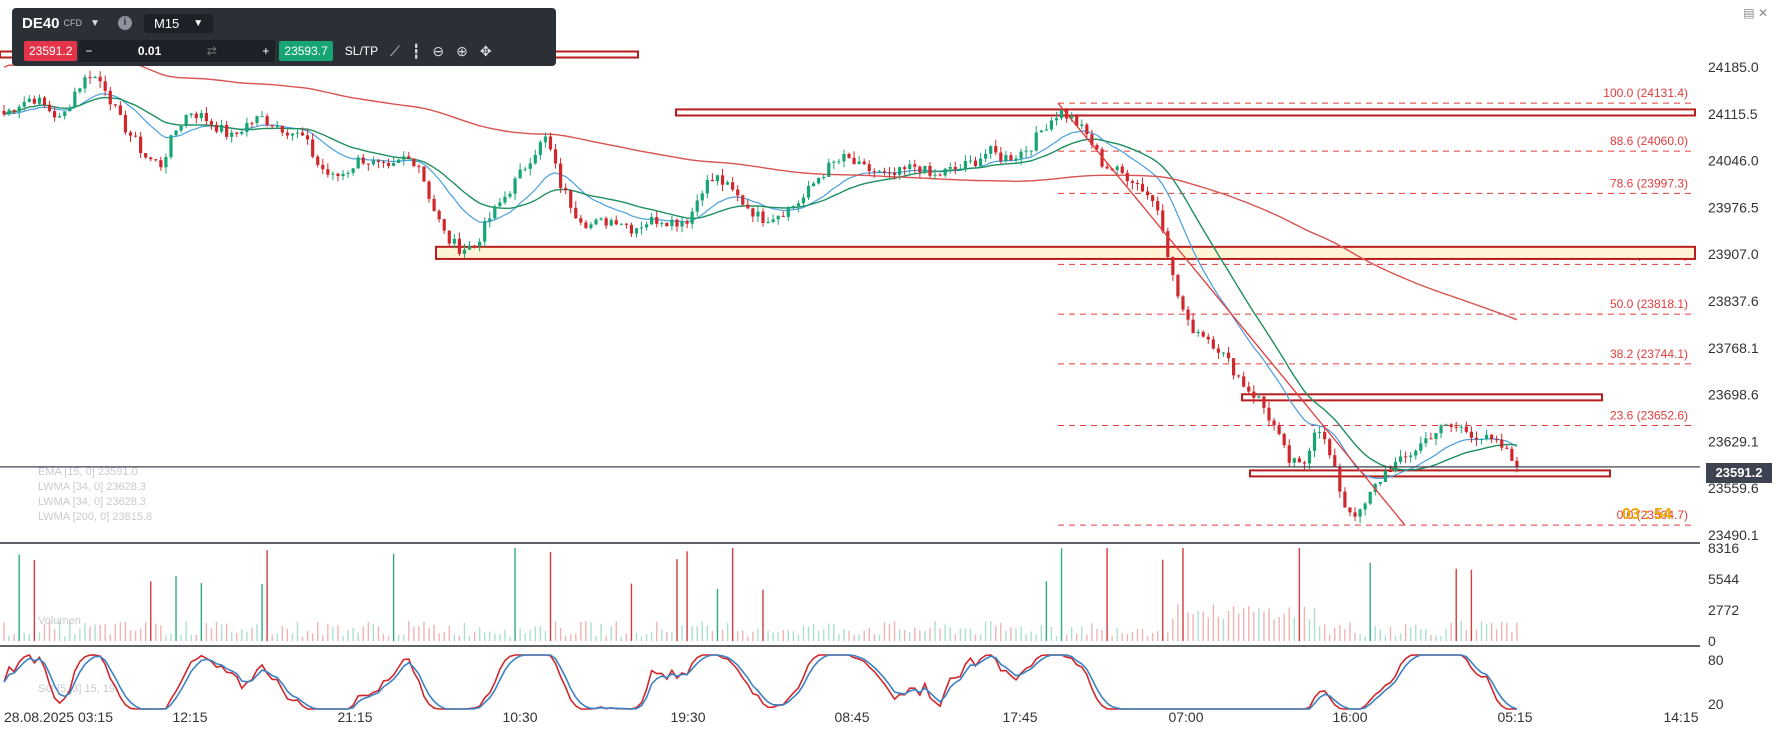 This screenshot has width=1776, height=739. Describe the element at coordinates (760, 682) in the screenshot. I see `stochastic-d-line` at that location.